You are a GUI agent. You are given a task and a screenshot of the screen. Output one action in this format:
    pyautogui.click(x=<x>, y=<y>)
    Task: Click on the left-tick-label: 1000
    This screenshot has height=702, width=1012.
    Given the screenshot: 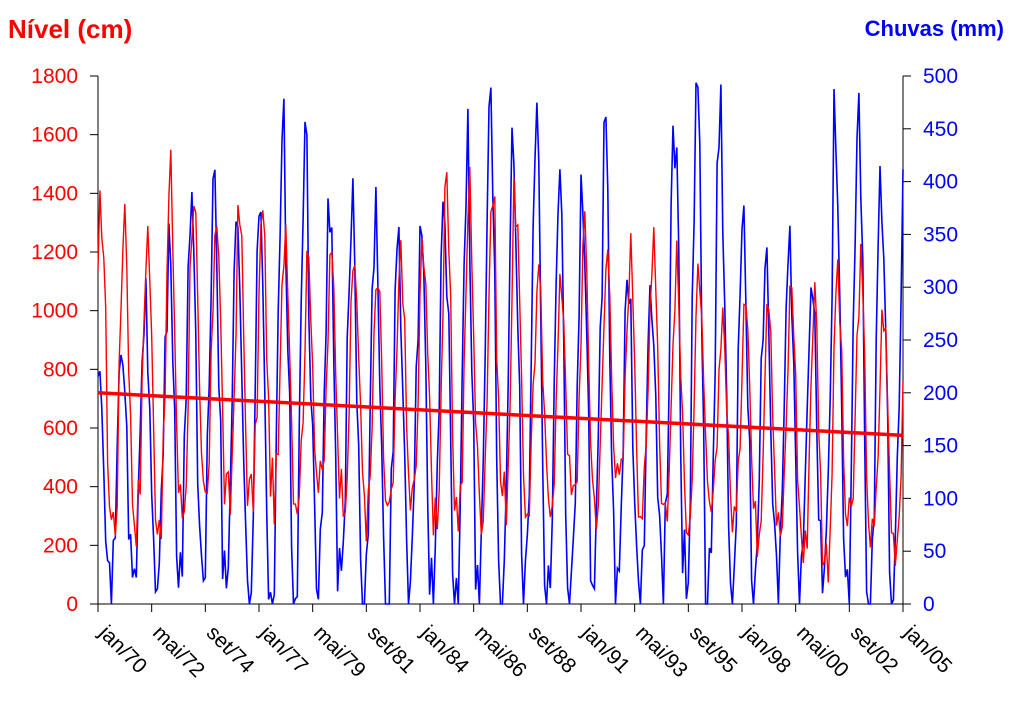 What is the action you would take?
    pyautogui.click(x=54, y=311)
    